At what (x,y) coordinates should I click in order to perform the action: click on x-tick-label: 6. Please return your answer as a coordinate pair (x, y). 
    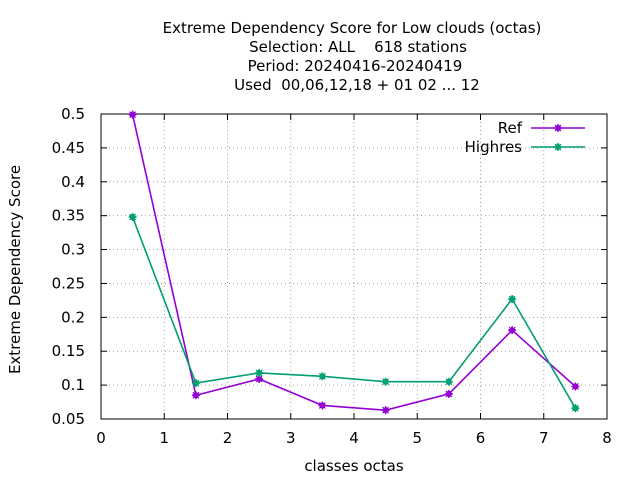
    Looking at the image, I should click on (481, 438).